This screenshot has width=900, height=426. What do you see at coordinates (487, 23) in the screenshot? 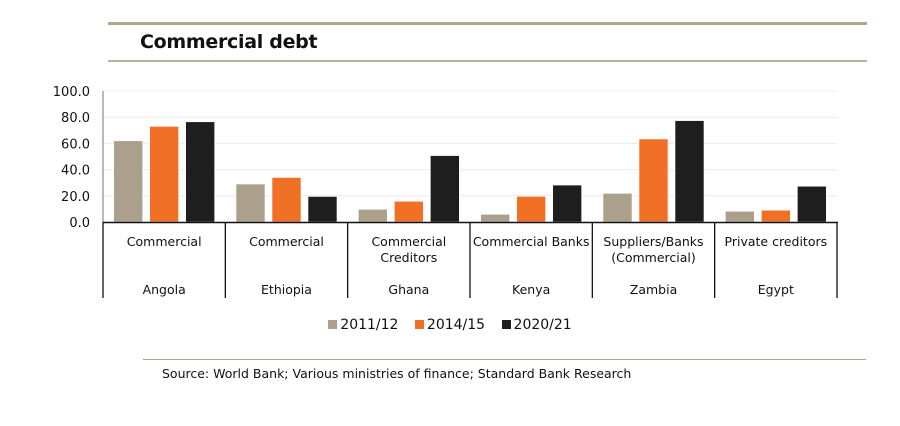
I see `title-top-rule` at bounding box center [487, 23].